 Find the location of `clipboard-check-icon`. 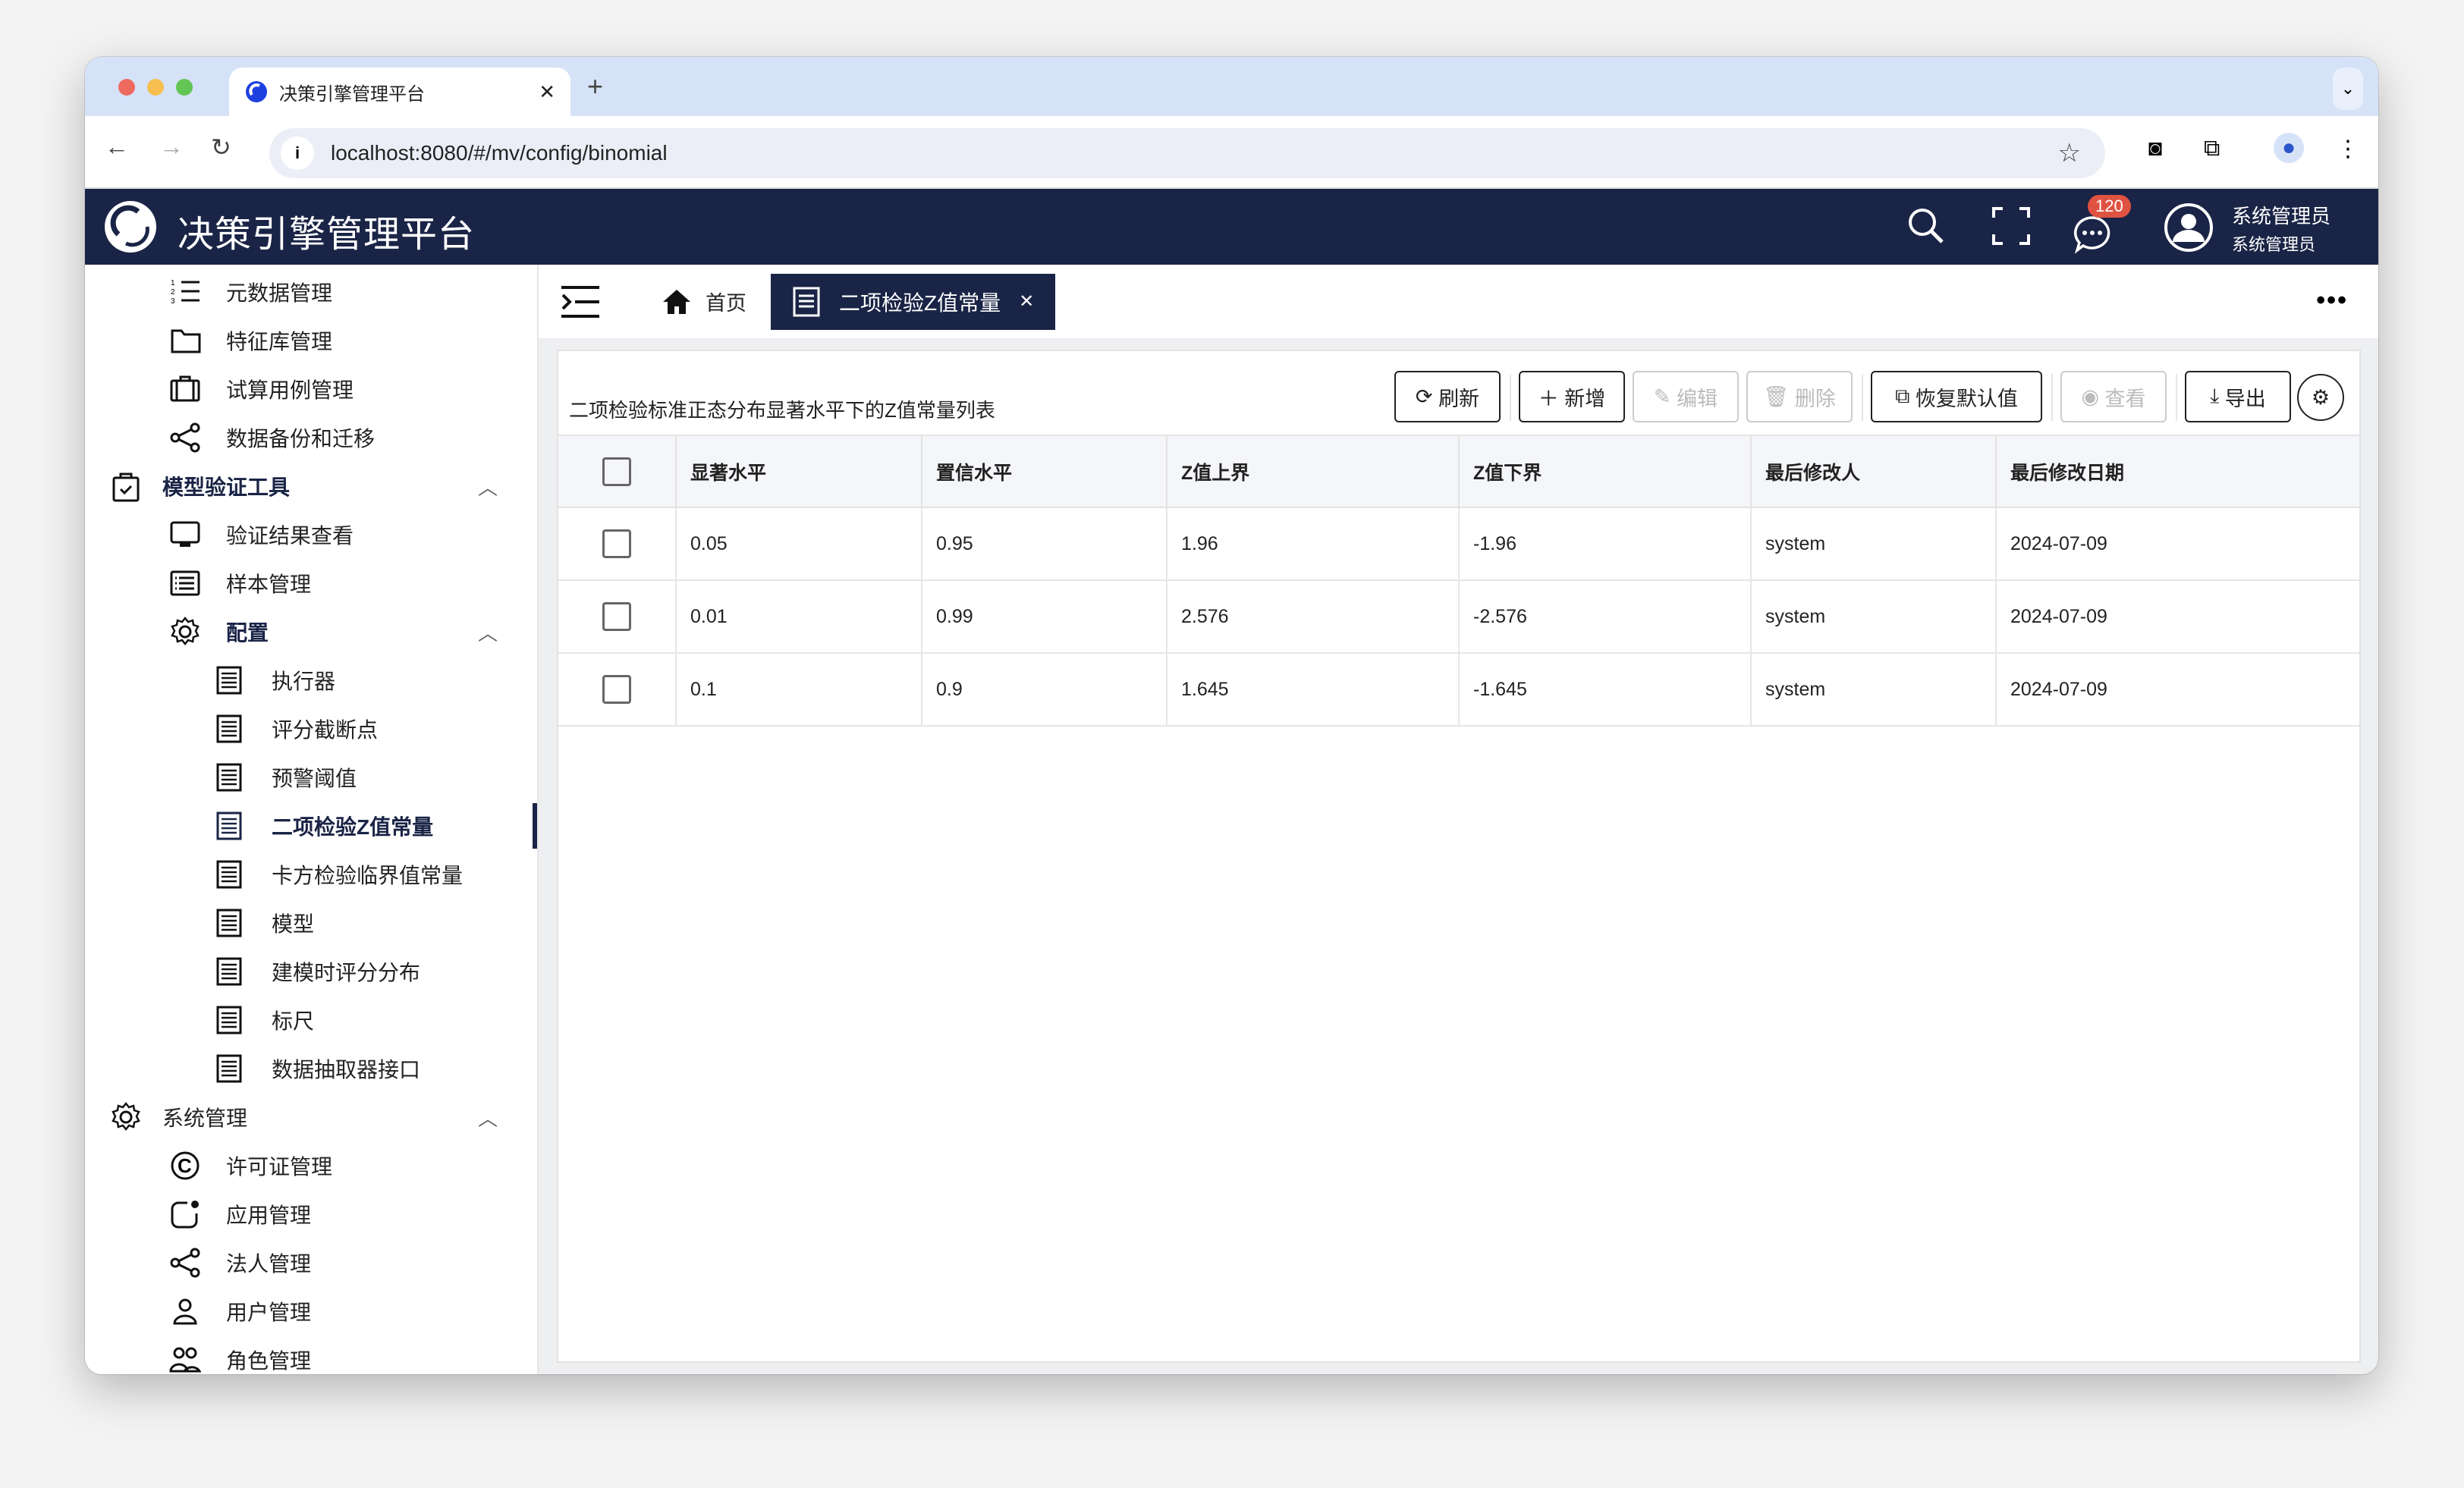

clipboard-check-icon is located at coordinates (126, 486).